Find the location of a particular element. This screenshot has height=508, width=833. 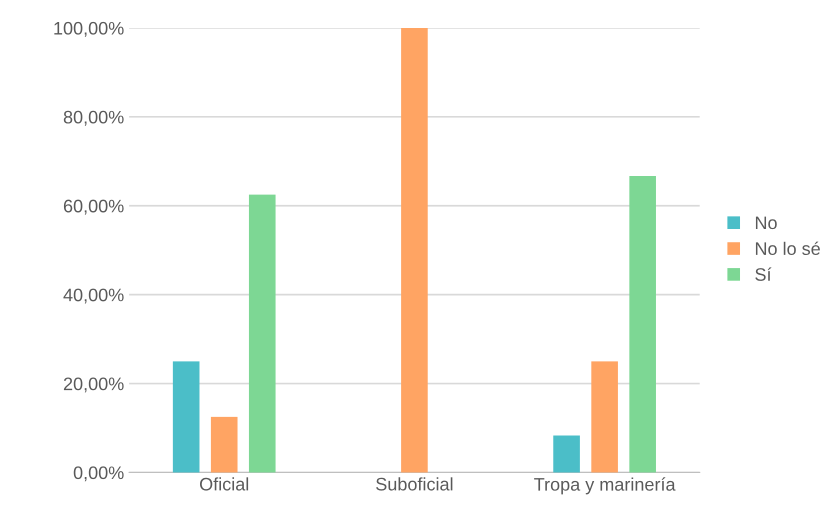

legend-label: Sí is located at coordinates (763, 274).